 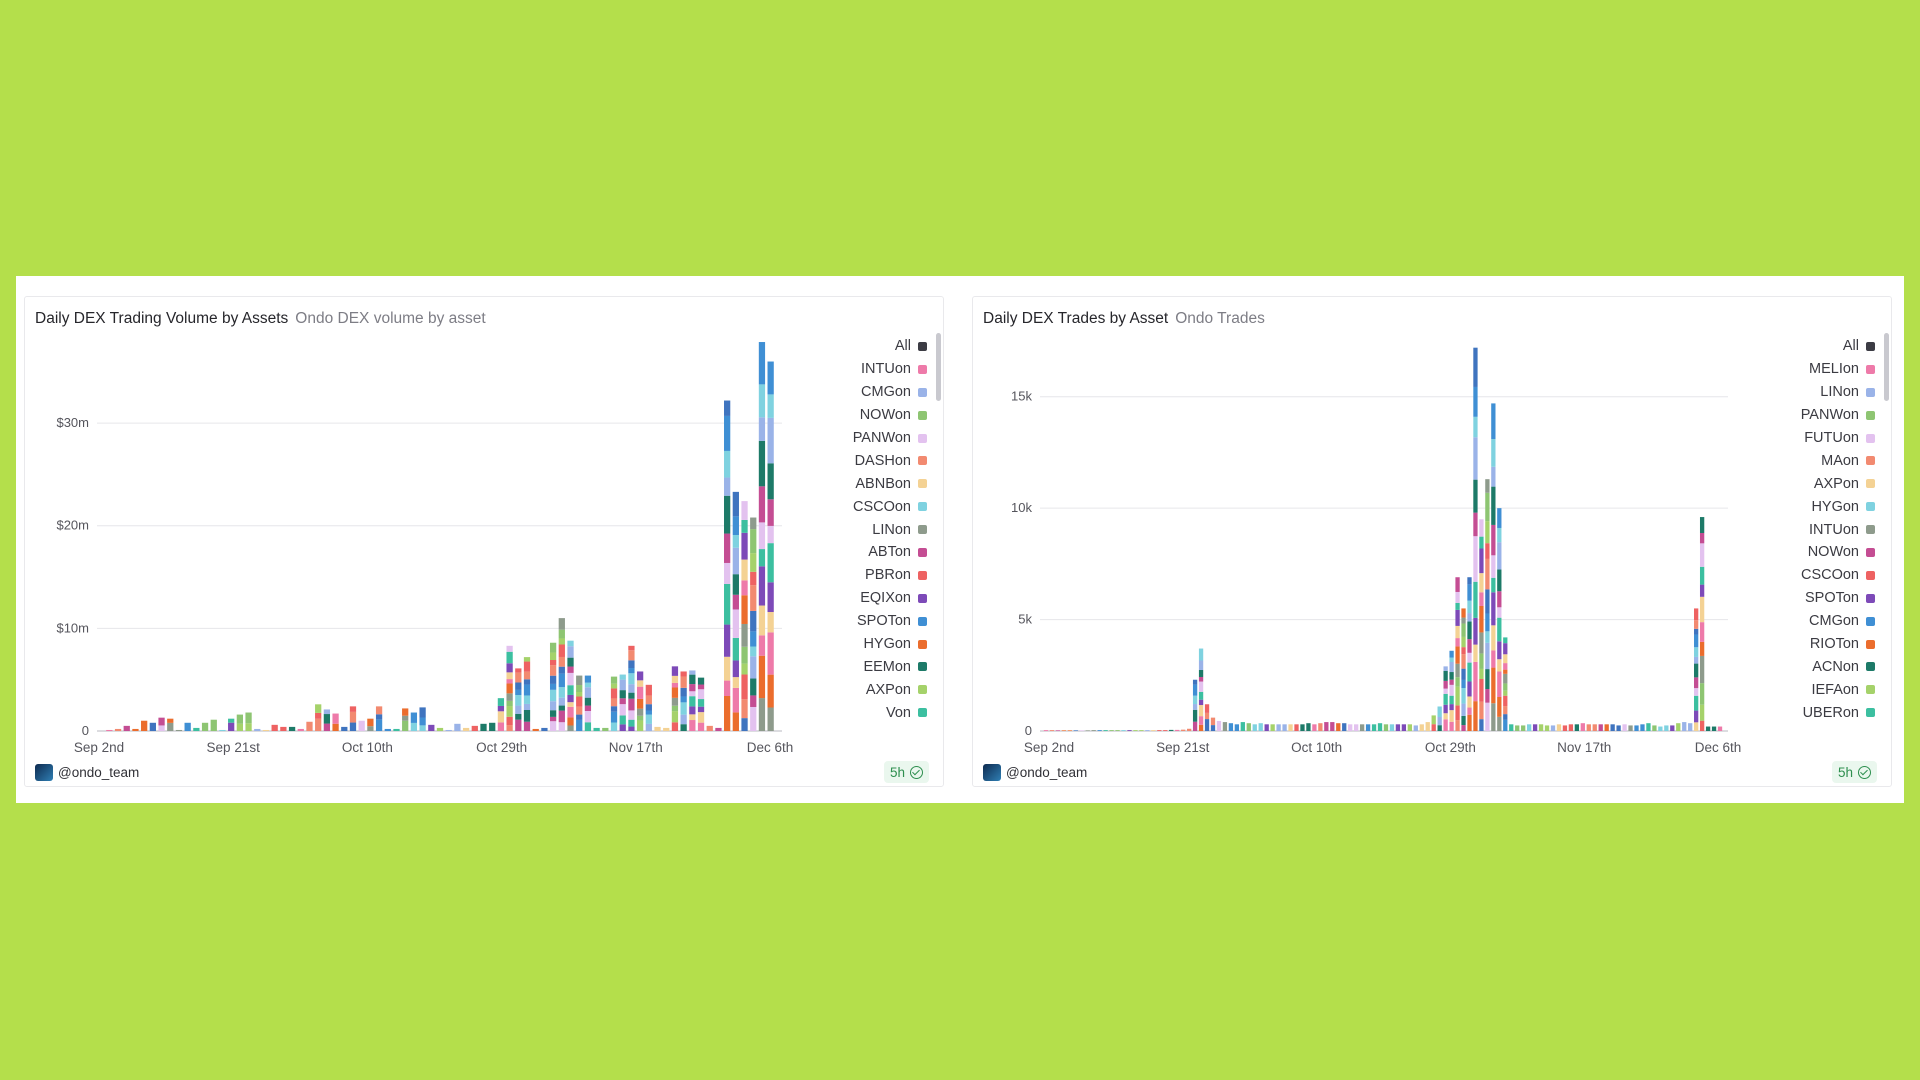 What do you see at coordinates (1815, 725) in the screenshot?
I see `legend-item: SPFTon` at bounding box center [1815, 725].